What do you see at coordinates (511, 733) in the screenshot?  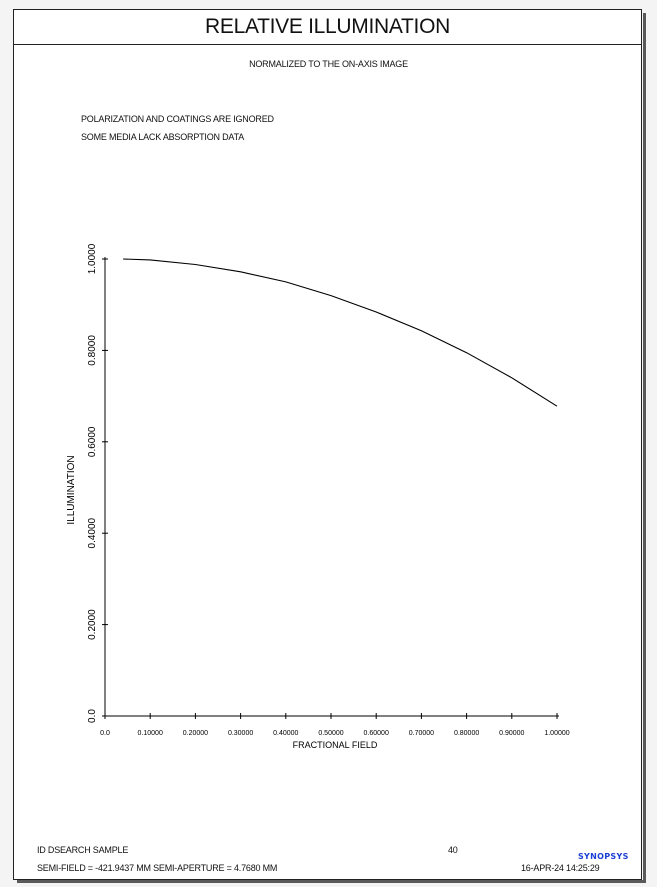 I see `x-tick-label: 0.90000` at bounding box center [511, 733].